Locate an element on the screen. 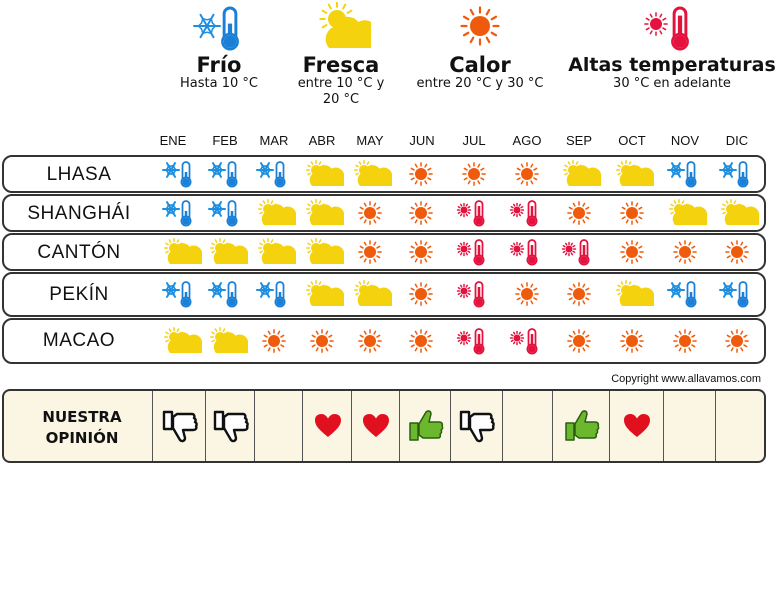 This screenshot has height=600, width=783. city-row-macao: MACAO is located at coordinates (384, 341).